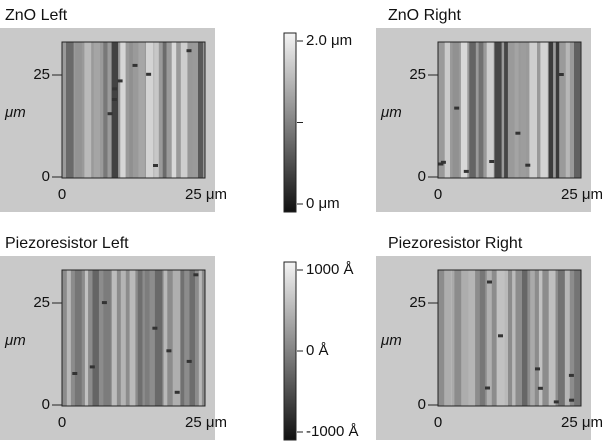 The height and width of the screenshot is (443, 610). What do you see at coordinates (206, 422) in the screenshot?
I see `x-tick-label: 25 μm` at bounding box center [206, 422].